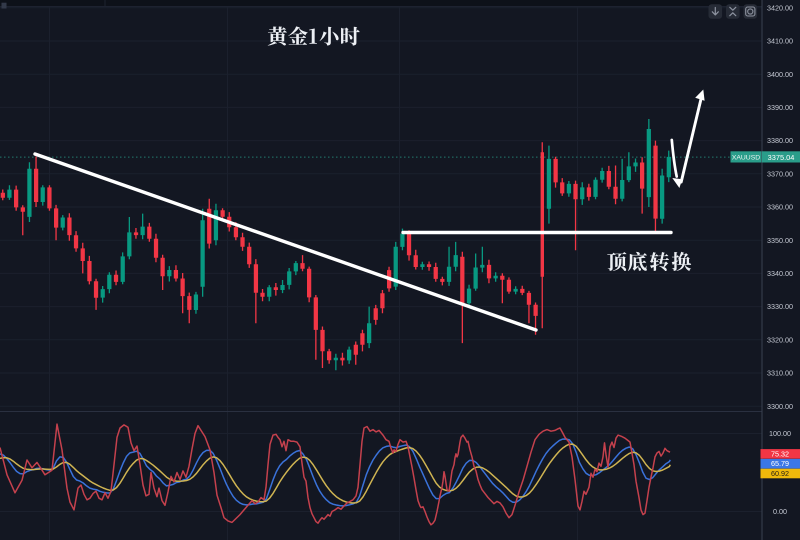 The height and width of the screenshot is (540, 800). I want to click on svg-text: 3330.00, so click(780, 306).